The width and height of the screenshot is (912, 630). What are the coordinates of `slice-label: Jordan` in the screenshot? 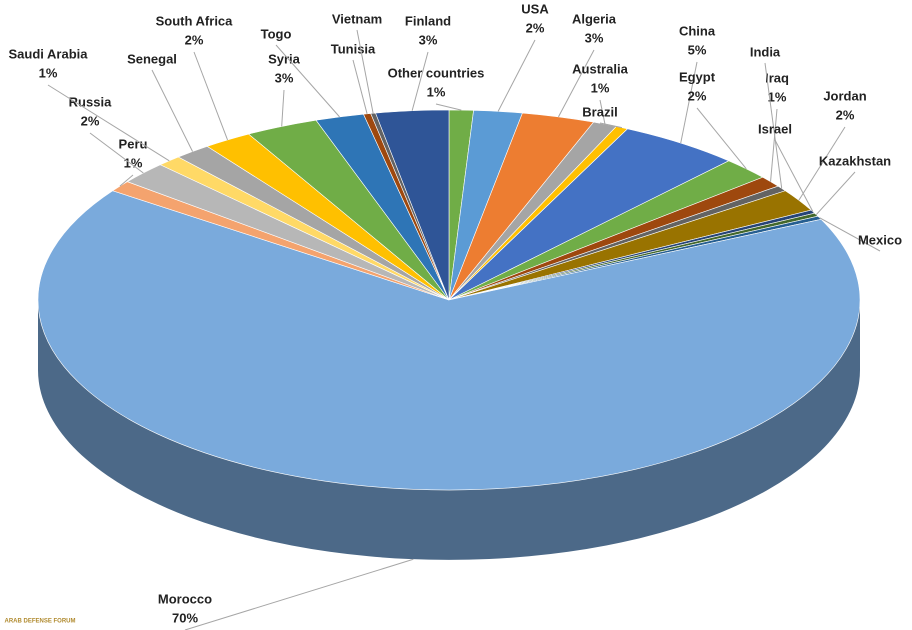 It's located at (844, 95).